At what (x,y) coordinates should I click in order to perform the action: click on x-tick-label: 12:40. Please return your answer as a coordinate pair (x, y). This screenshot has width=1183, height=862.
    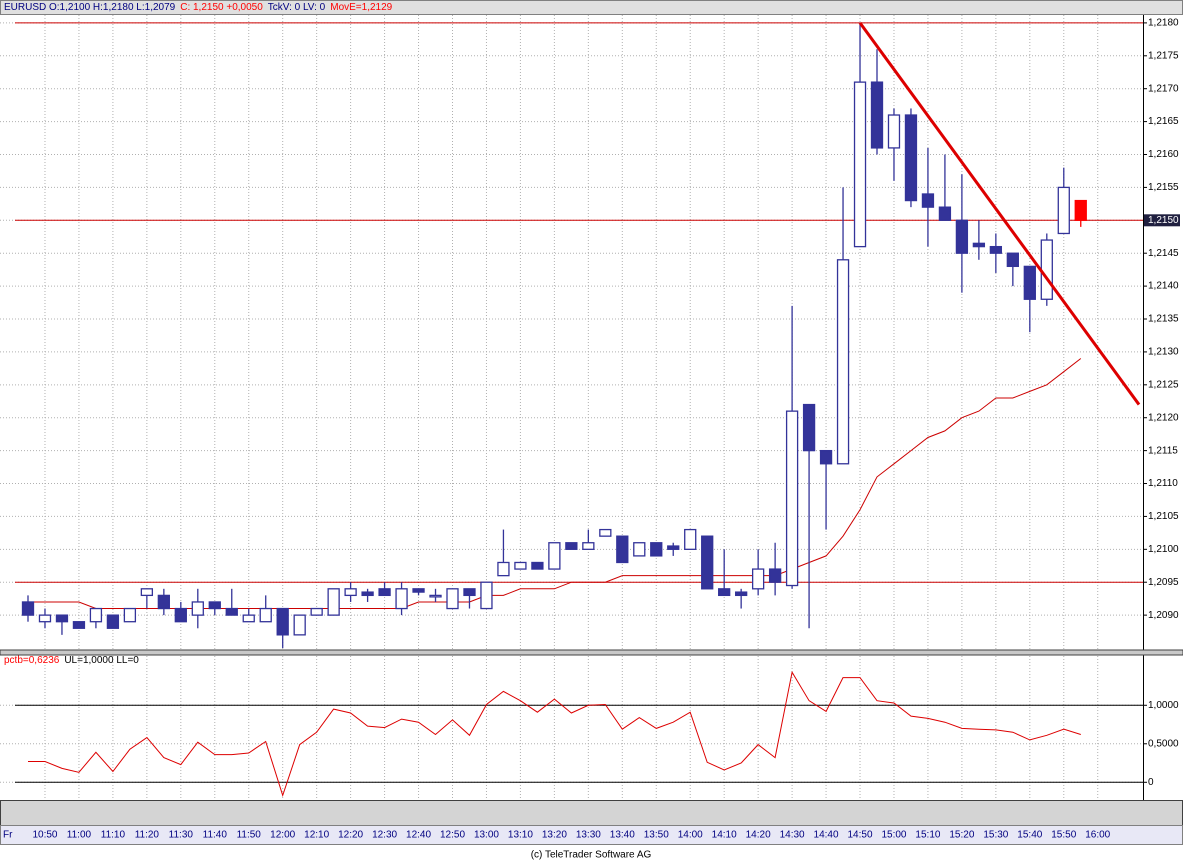
    Looking at the image, I should click on (418, 835).